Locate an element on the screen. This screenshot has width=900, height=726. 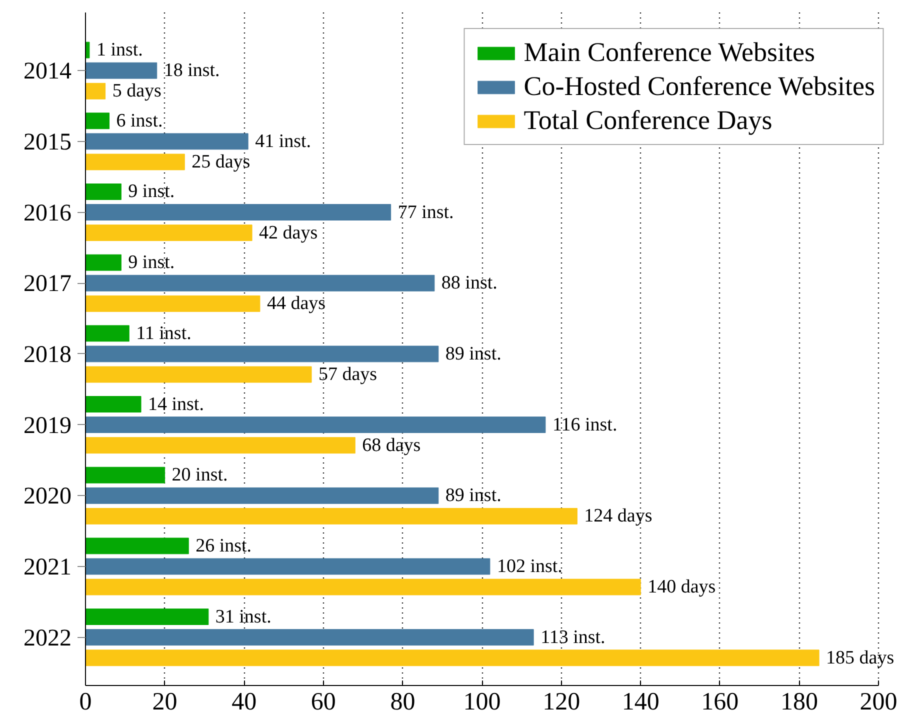
y-tick-label: 2022 is located at coordinates (48, 638).